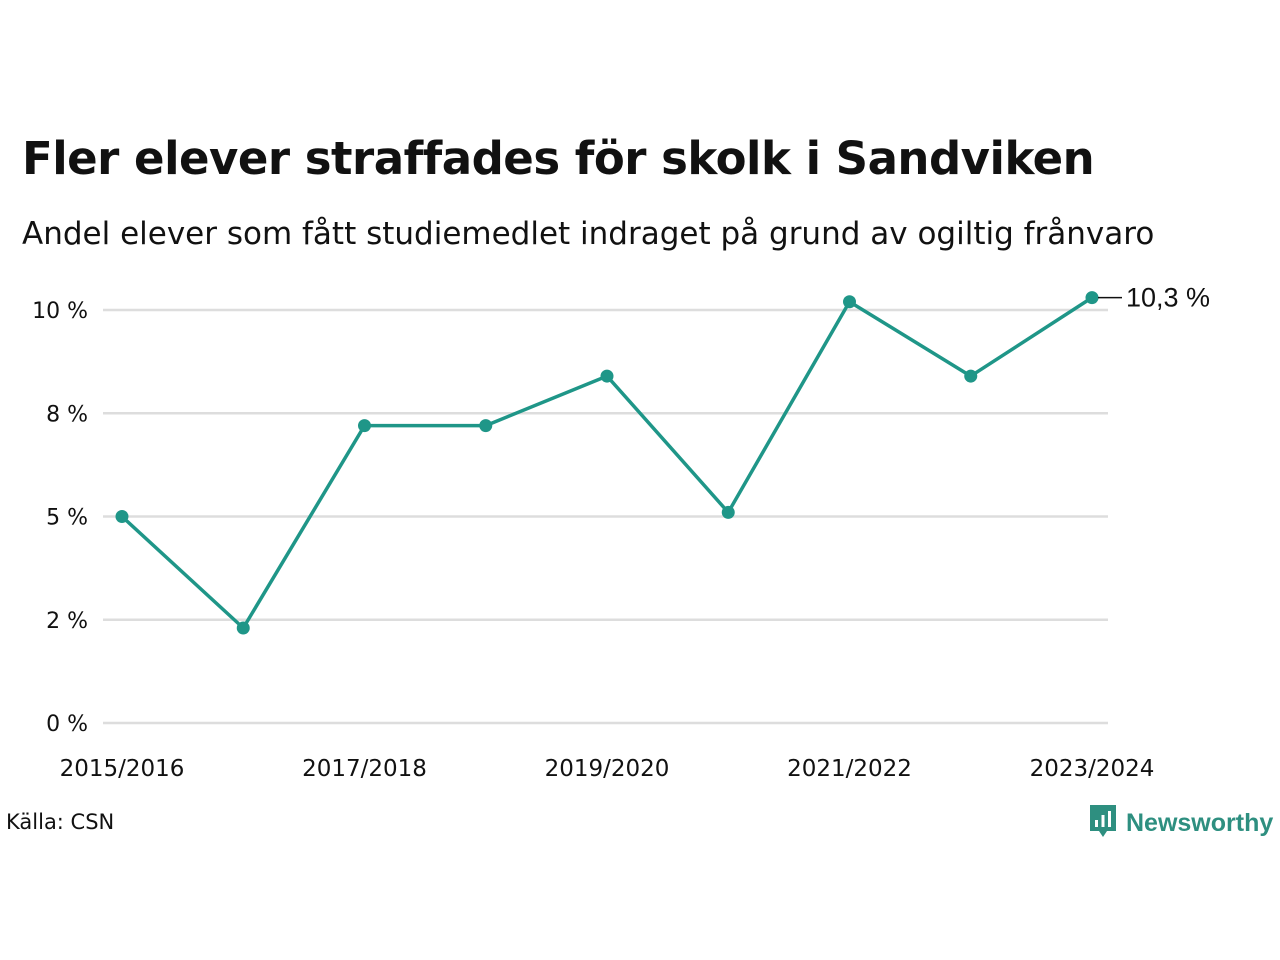 The image size is (1280, 960). Describe the element at coordinates (1092, 769) in the screenshot. I see `x-tick-label: 2023/2024` at that location.